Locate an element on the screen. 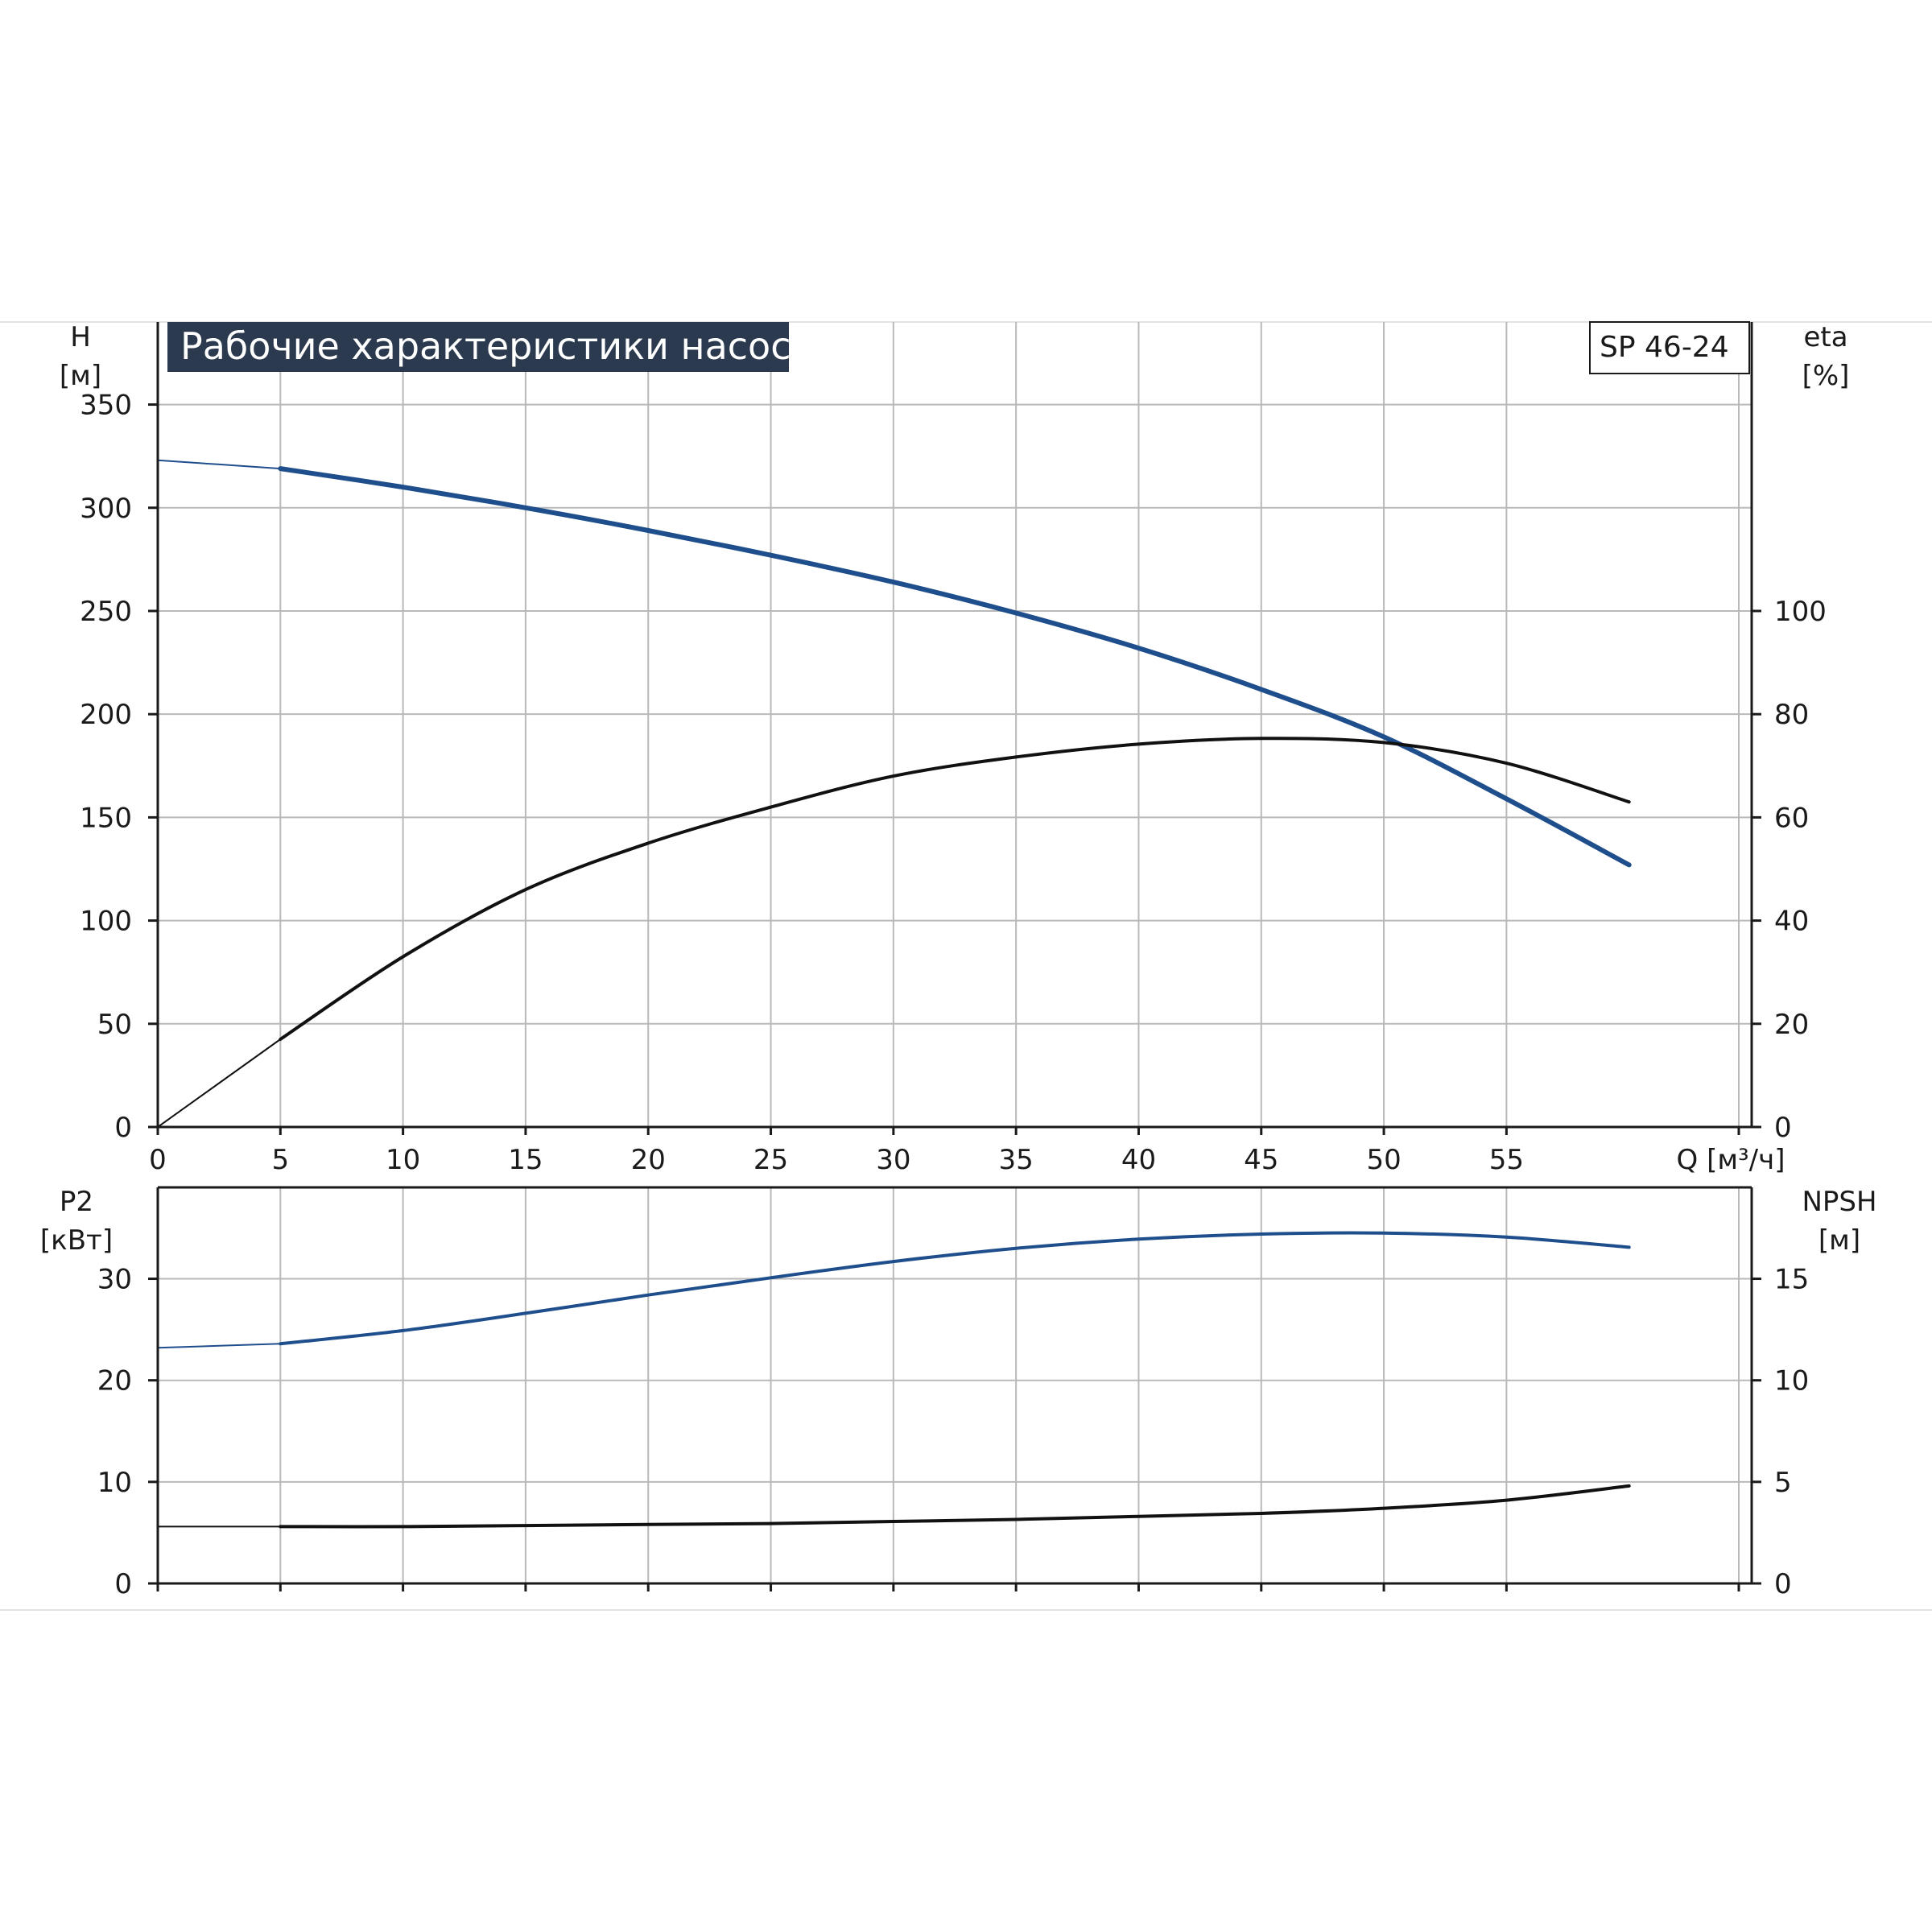 The image size is (1932, 1932). bottom-series-0-line is located at coordinates (955, 1288).